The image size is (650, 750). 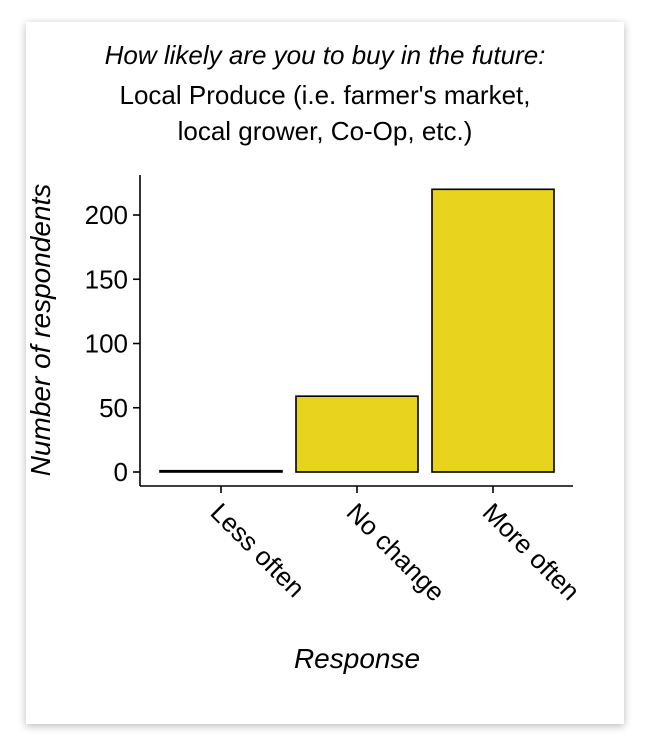 What do you see at coordinates (106, 344) in the screenshot?
I see `y-tick-label: 100` at bounding box center [106, 344].